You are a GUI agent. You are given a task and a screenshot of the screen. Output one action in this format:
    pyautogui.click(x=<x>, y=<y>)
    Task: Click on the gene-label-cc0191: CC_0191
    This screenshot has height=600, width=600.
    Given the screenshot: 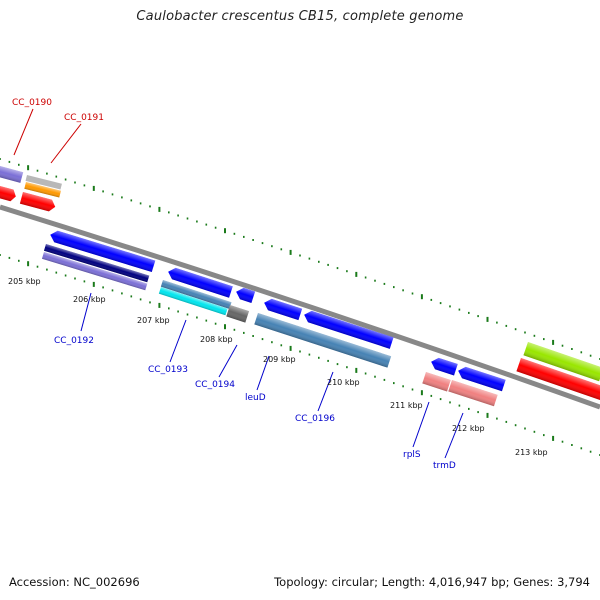 What is the action you would take?
    pyautogui.click(x=84, y=118)
    